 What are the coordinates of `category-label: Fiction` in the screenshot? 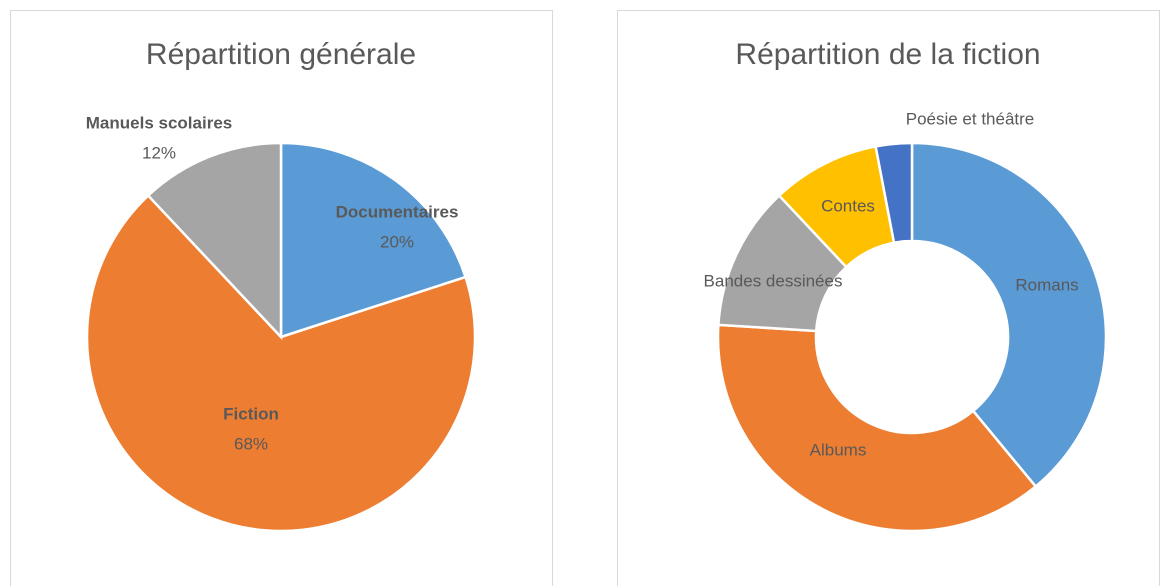 It's located at (251, 413).